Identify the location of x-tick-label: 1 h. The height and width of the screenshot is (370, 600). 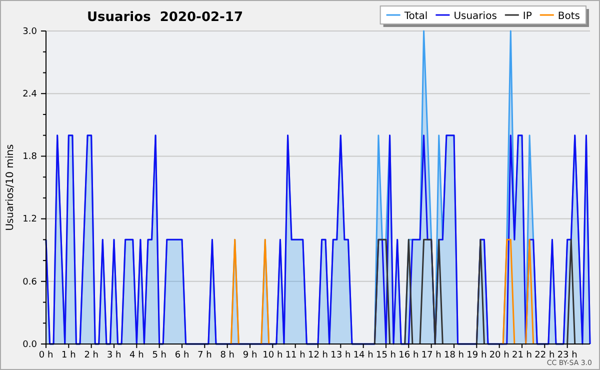
(69, 355).